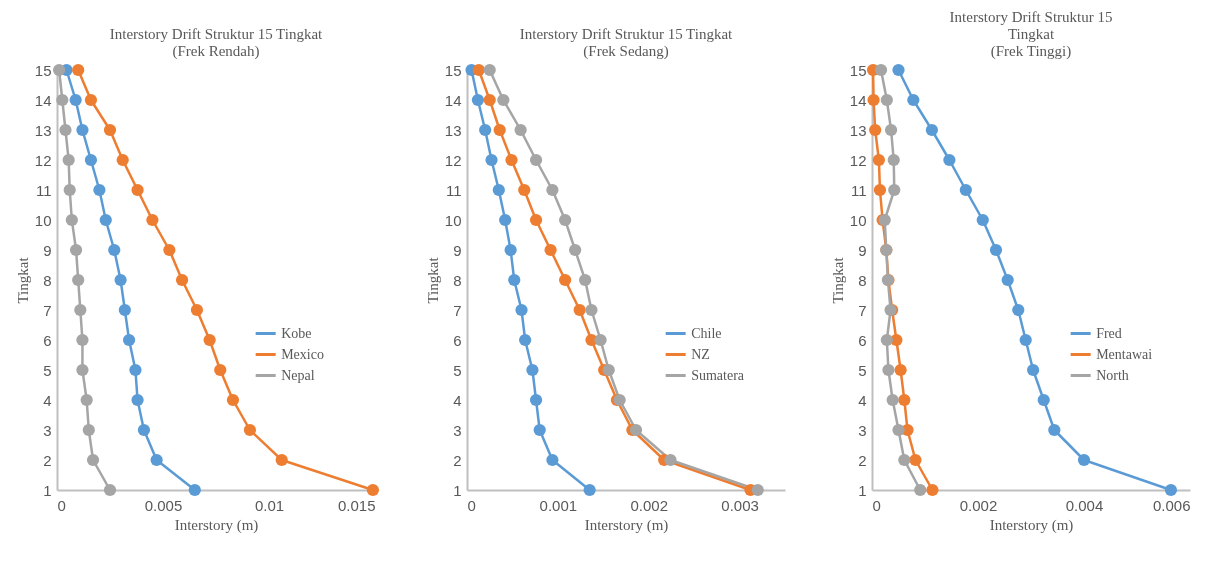 This screenshot has width=1210, height=570. Describe the element at coordinates (706, 333) in the screenshot. I see `legend-label: Chile` at that location.